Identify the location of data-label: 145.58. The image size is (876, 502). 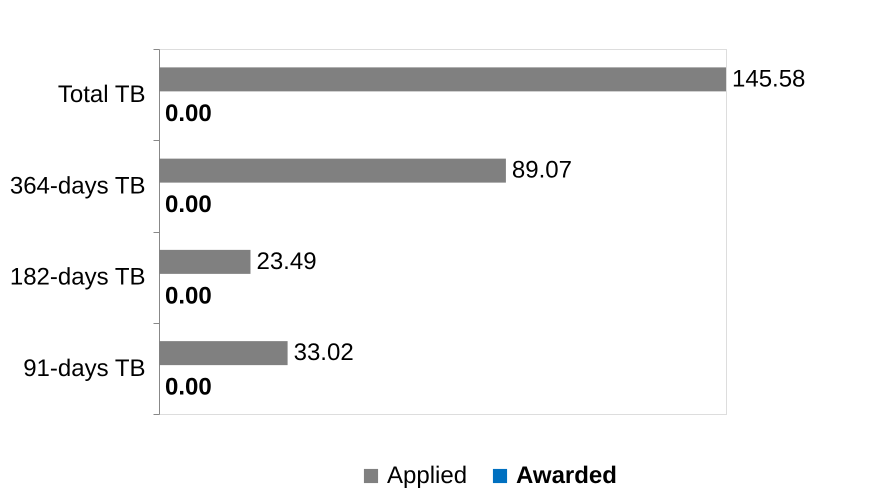
(769, 78).